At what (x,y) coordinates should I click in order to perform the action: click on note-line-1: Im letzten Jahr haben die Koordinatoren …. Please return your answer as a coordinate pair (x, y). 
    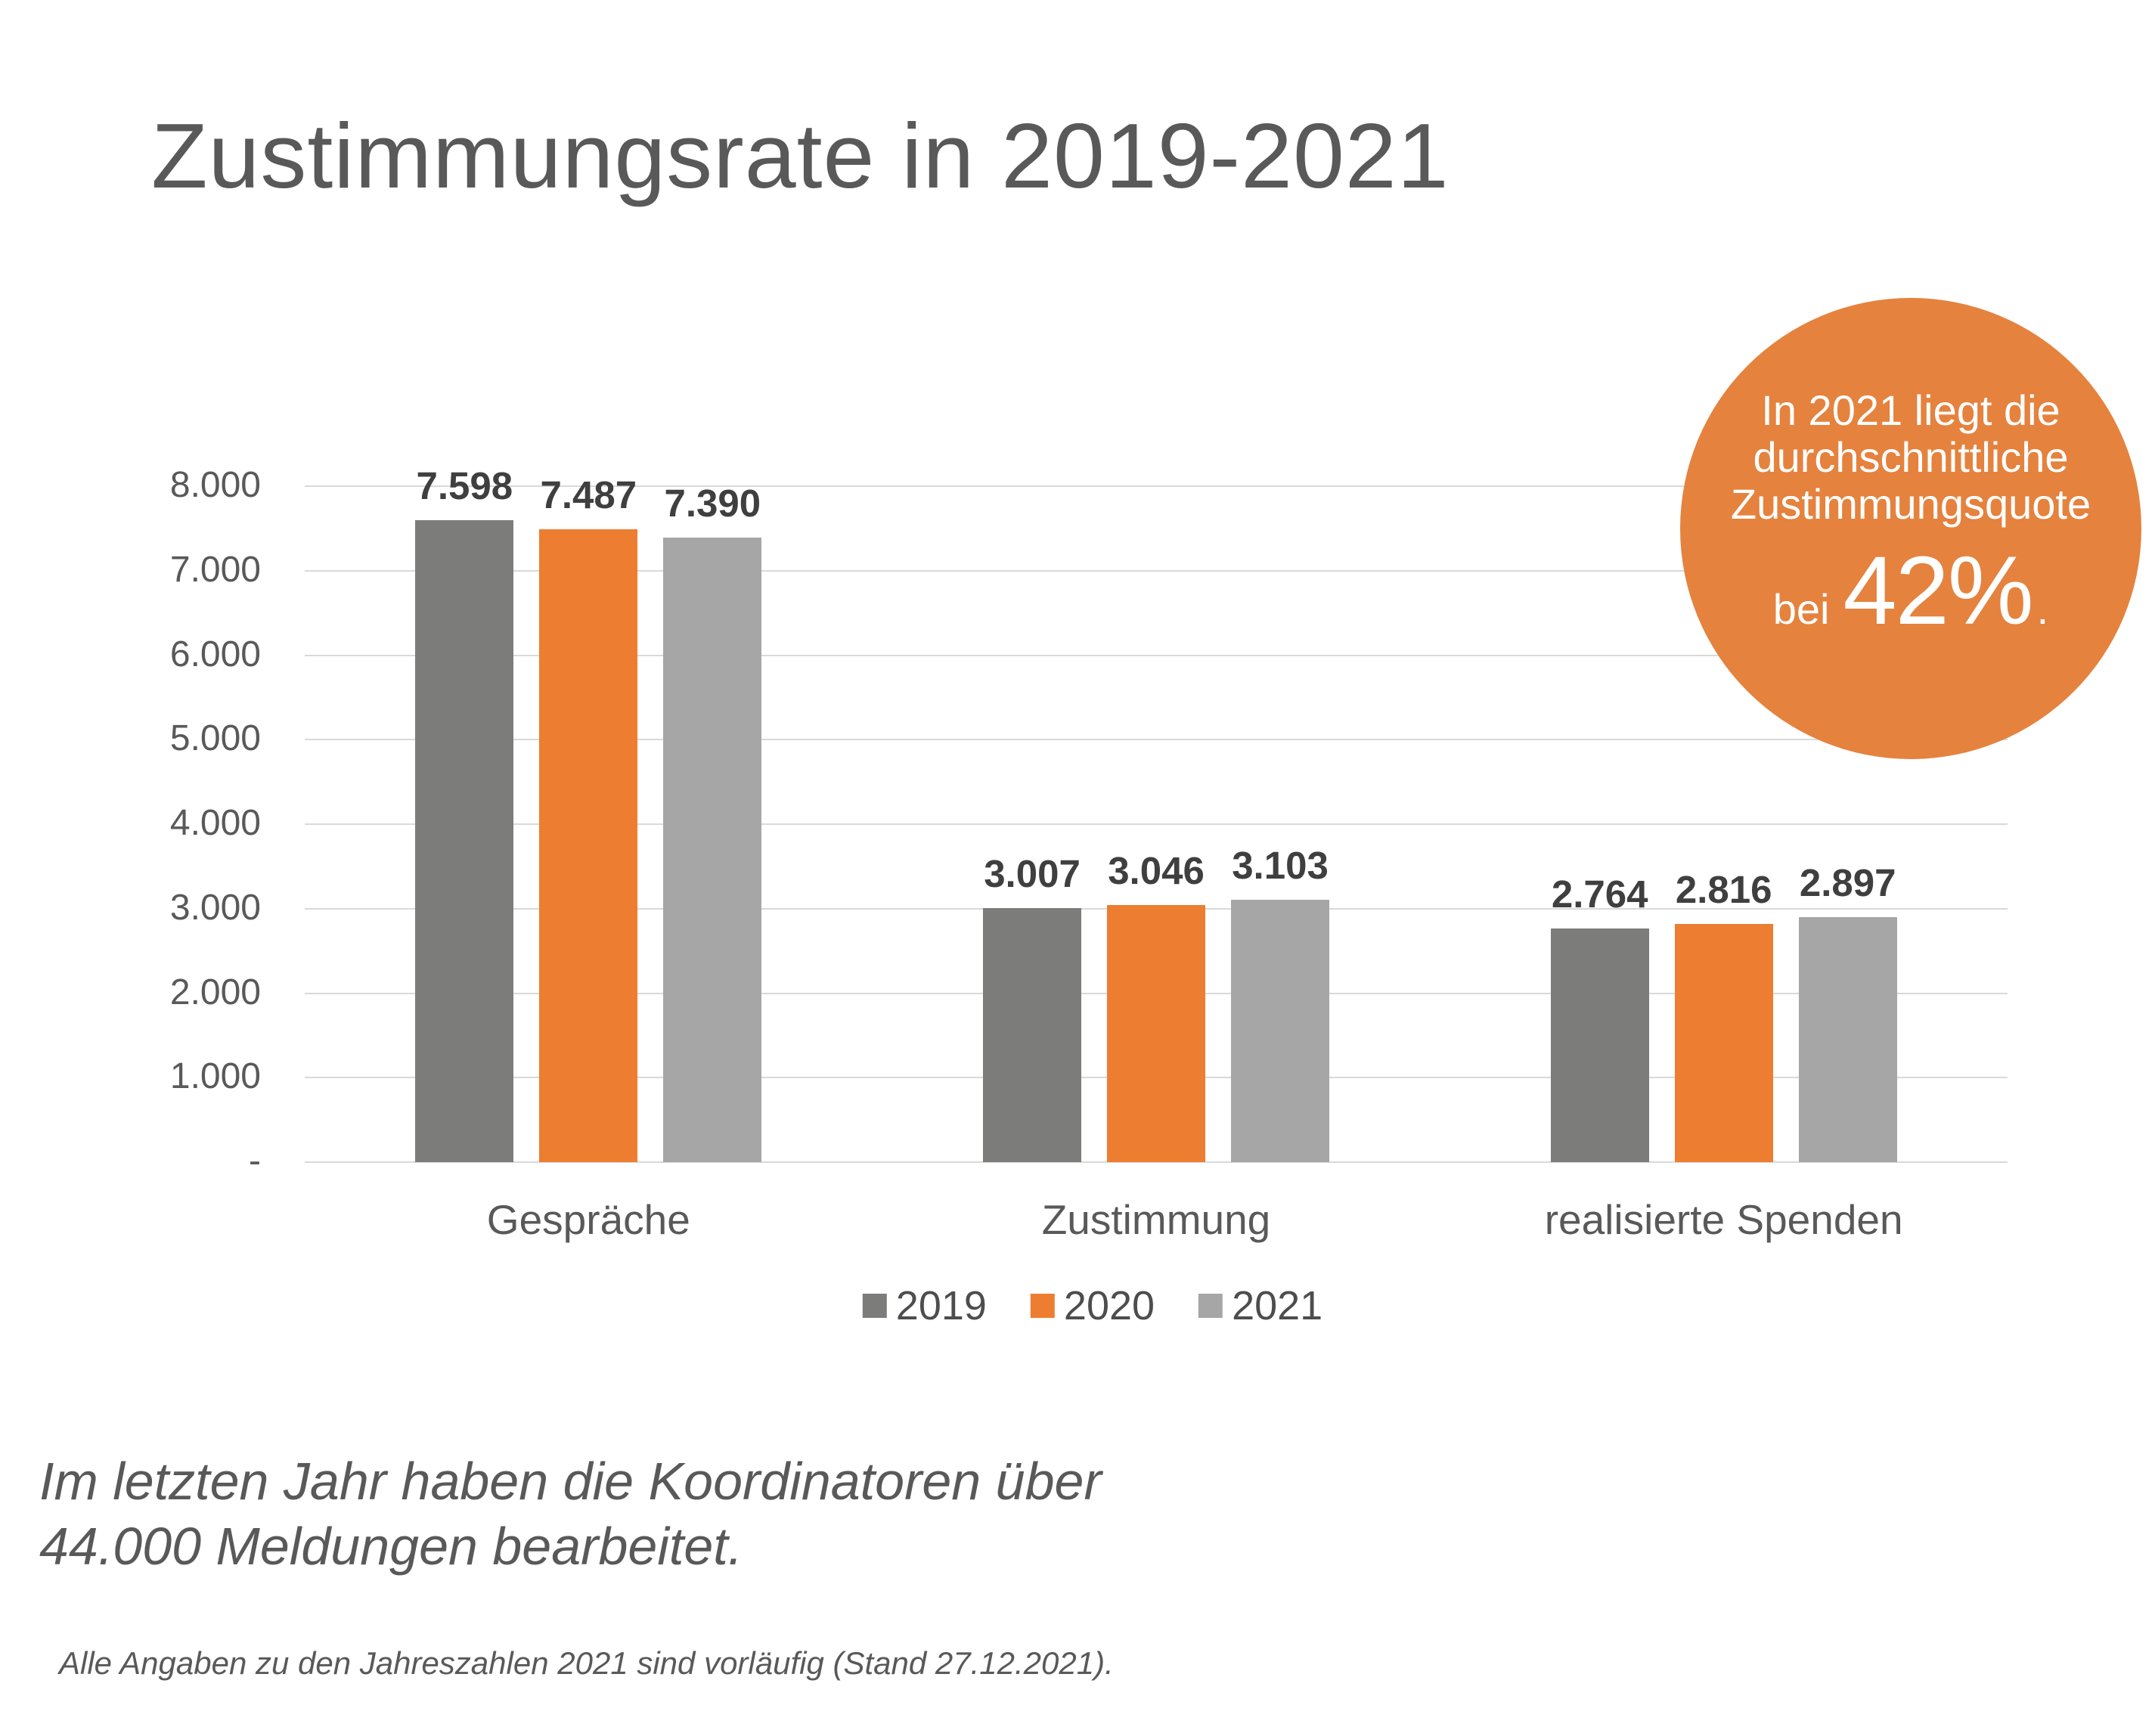
    Looking at the image, I should click on (570, 1481).